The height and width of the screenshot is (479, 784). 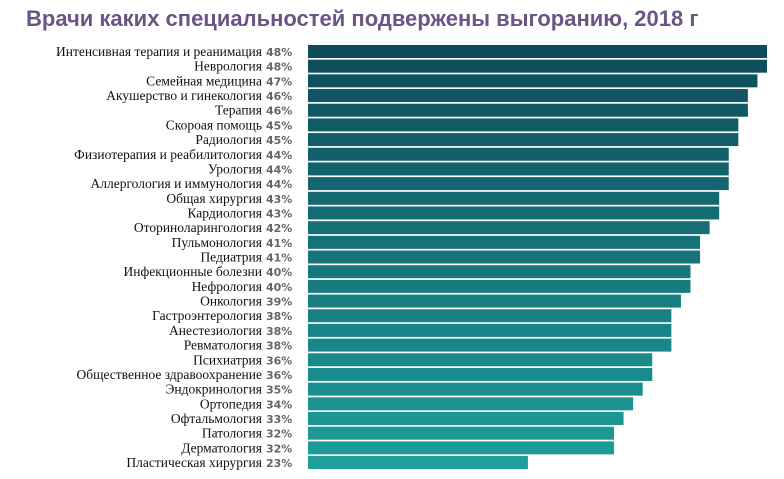 What do you see at coordinates (184, 95) in the screenshot?
I see `category-label: Акушерство и гинекология` at bounding box center [184, 95].